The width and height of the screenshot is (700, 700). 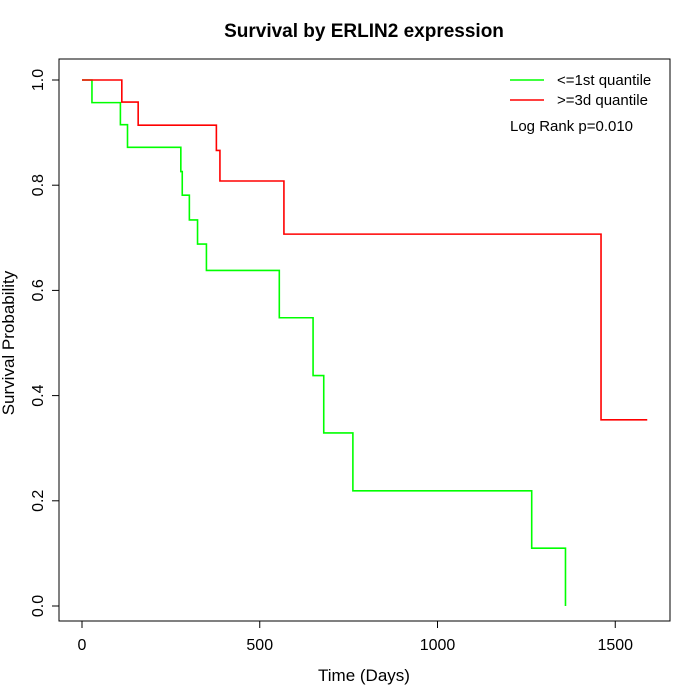 I want to click on y-tick-label: 0.0, so click(x=38, y=606).